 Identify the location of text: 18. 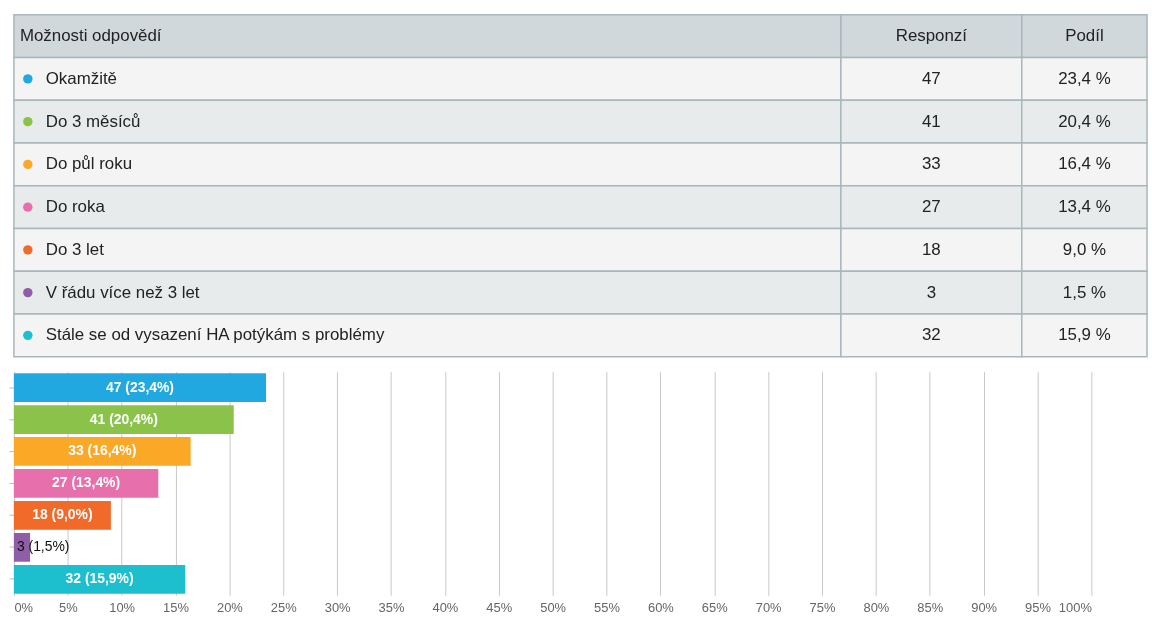
(931, 249).